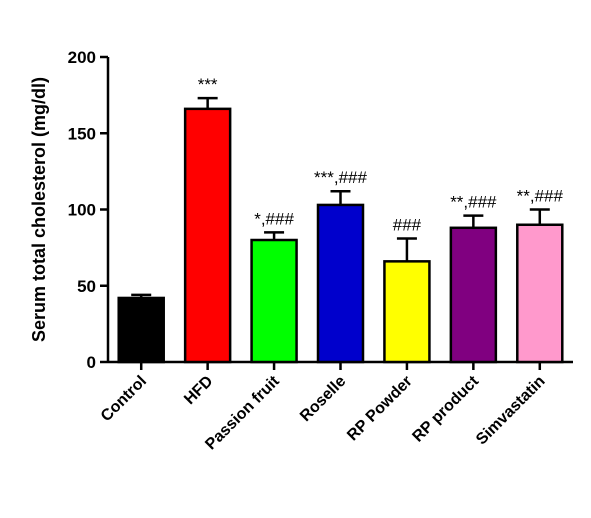 Image resolution: width=591 pixels, height=518 pixels. What do you see at coordinates (141, 330) in the screenshot?
I see `bar-control` at bounding box center [141, 330].